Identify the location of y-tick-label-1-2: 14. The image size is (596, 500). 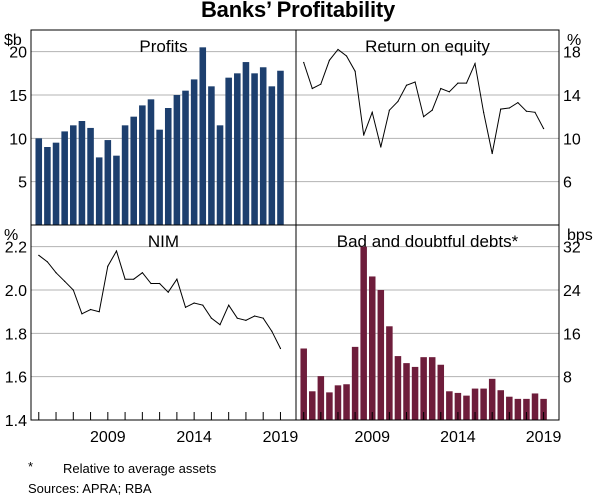
(572, 96).